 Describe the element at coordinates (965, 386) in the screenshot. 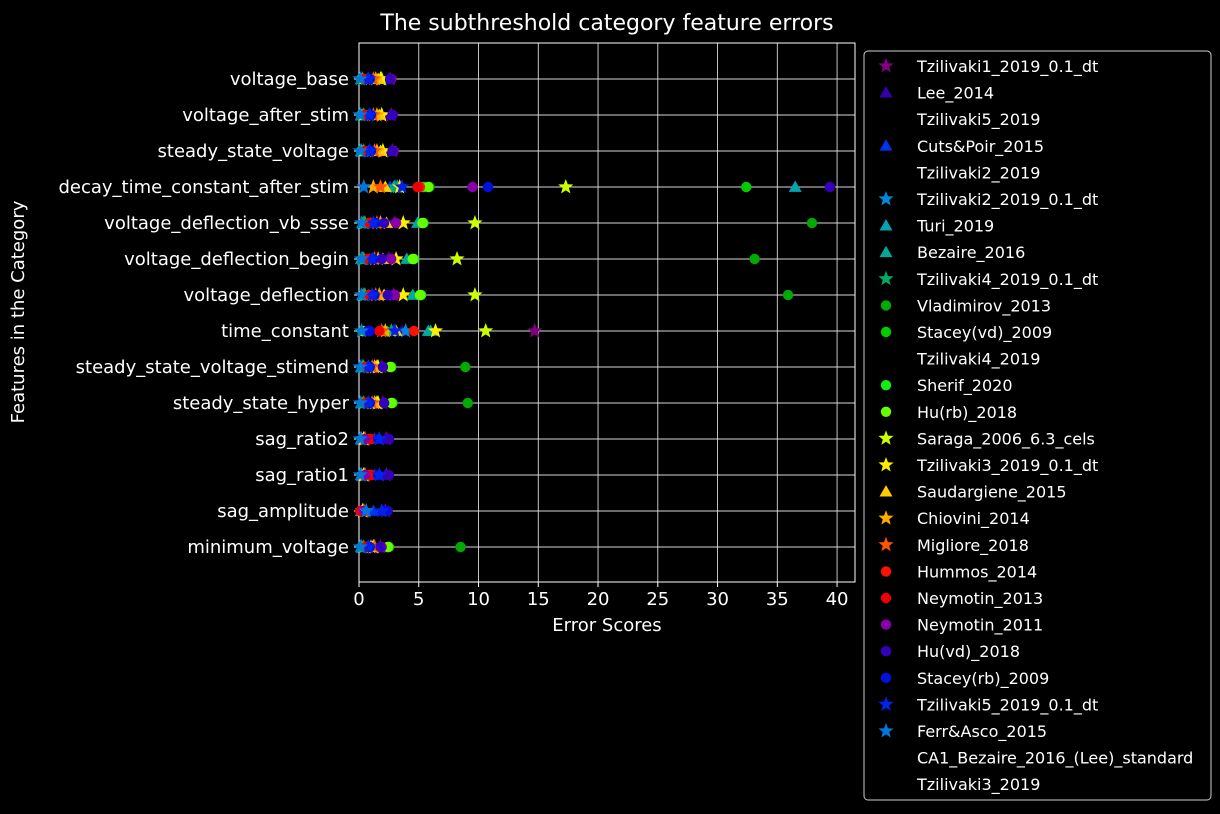

I see `legend-label: Sherif_2020` at that location.